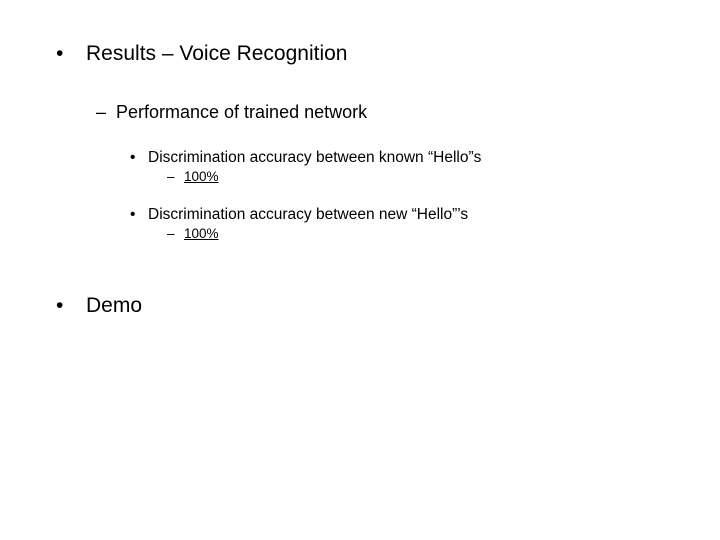 The width and height of the screenshot is (720, 540). Describe the element at coordinates (242, 112) in the screenshot. I see `bullet-text: Performance of trained network` at that location.